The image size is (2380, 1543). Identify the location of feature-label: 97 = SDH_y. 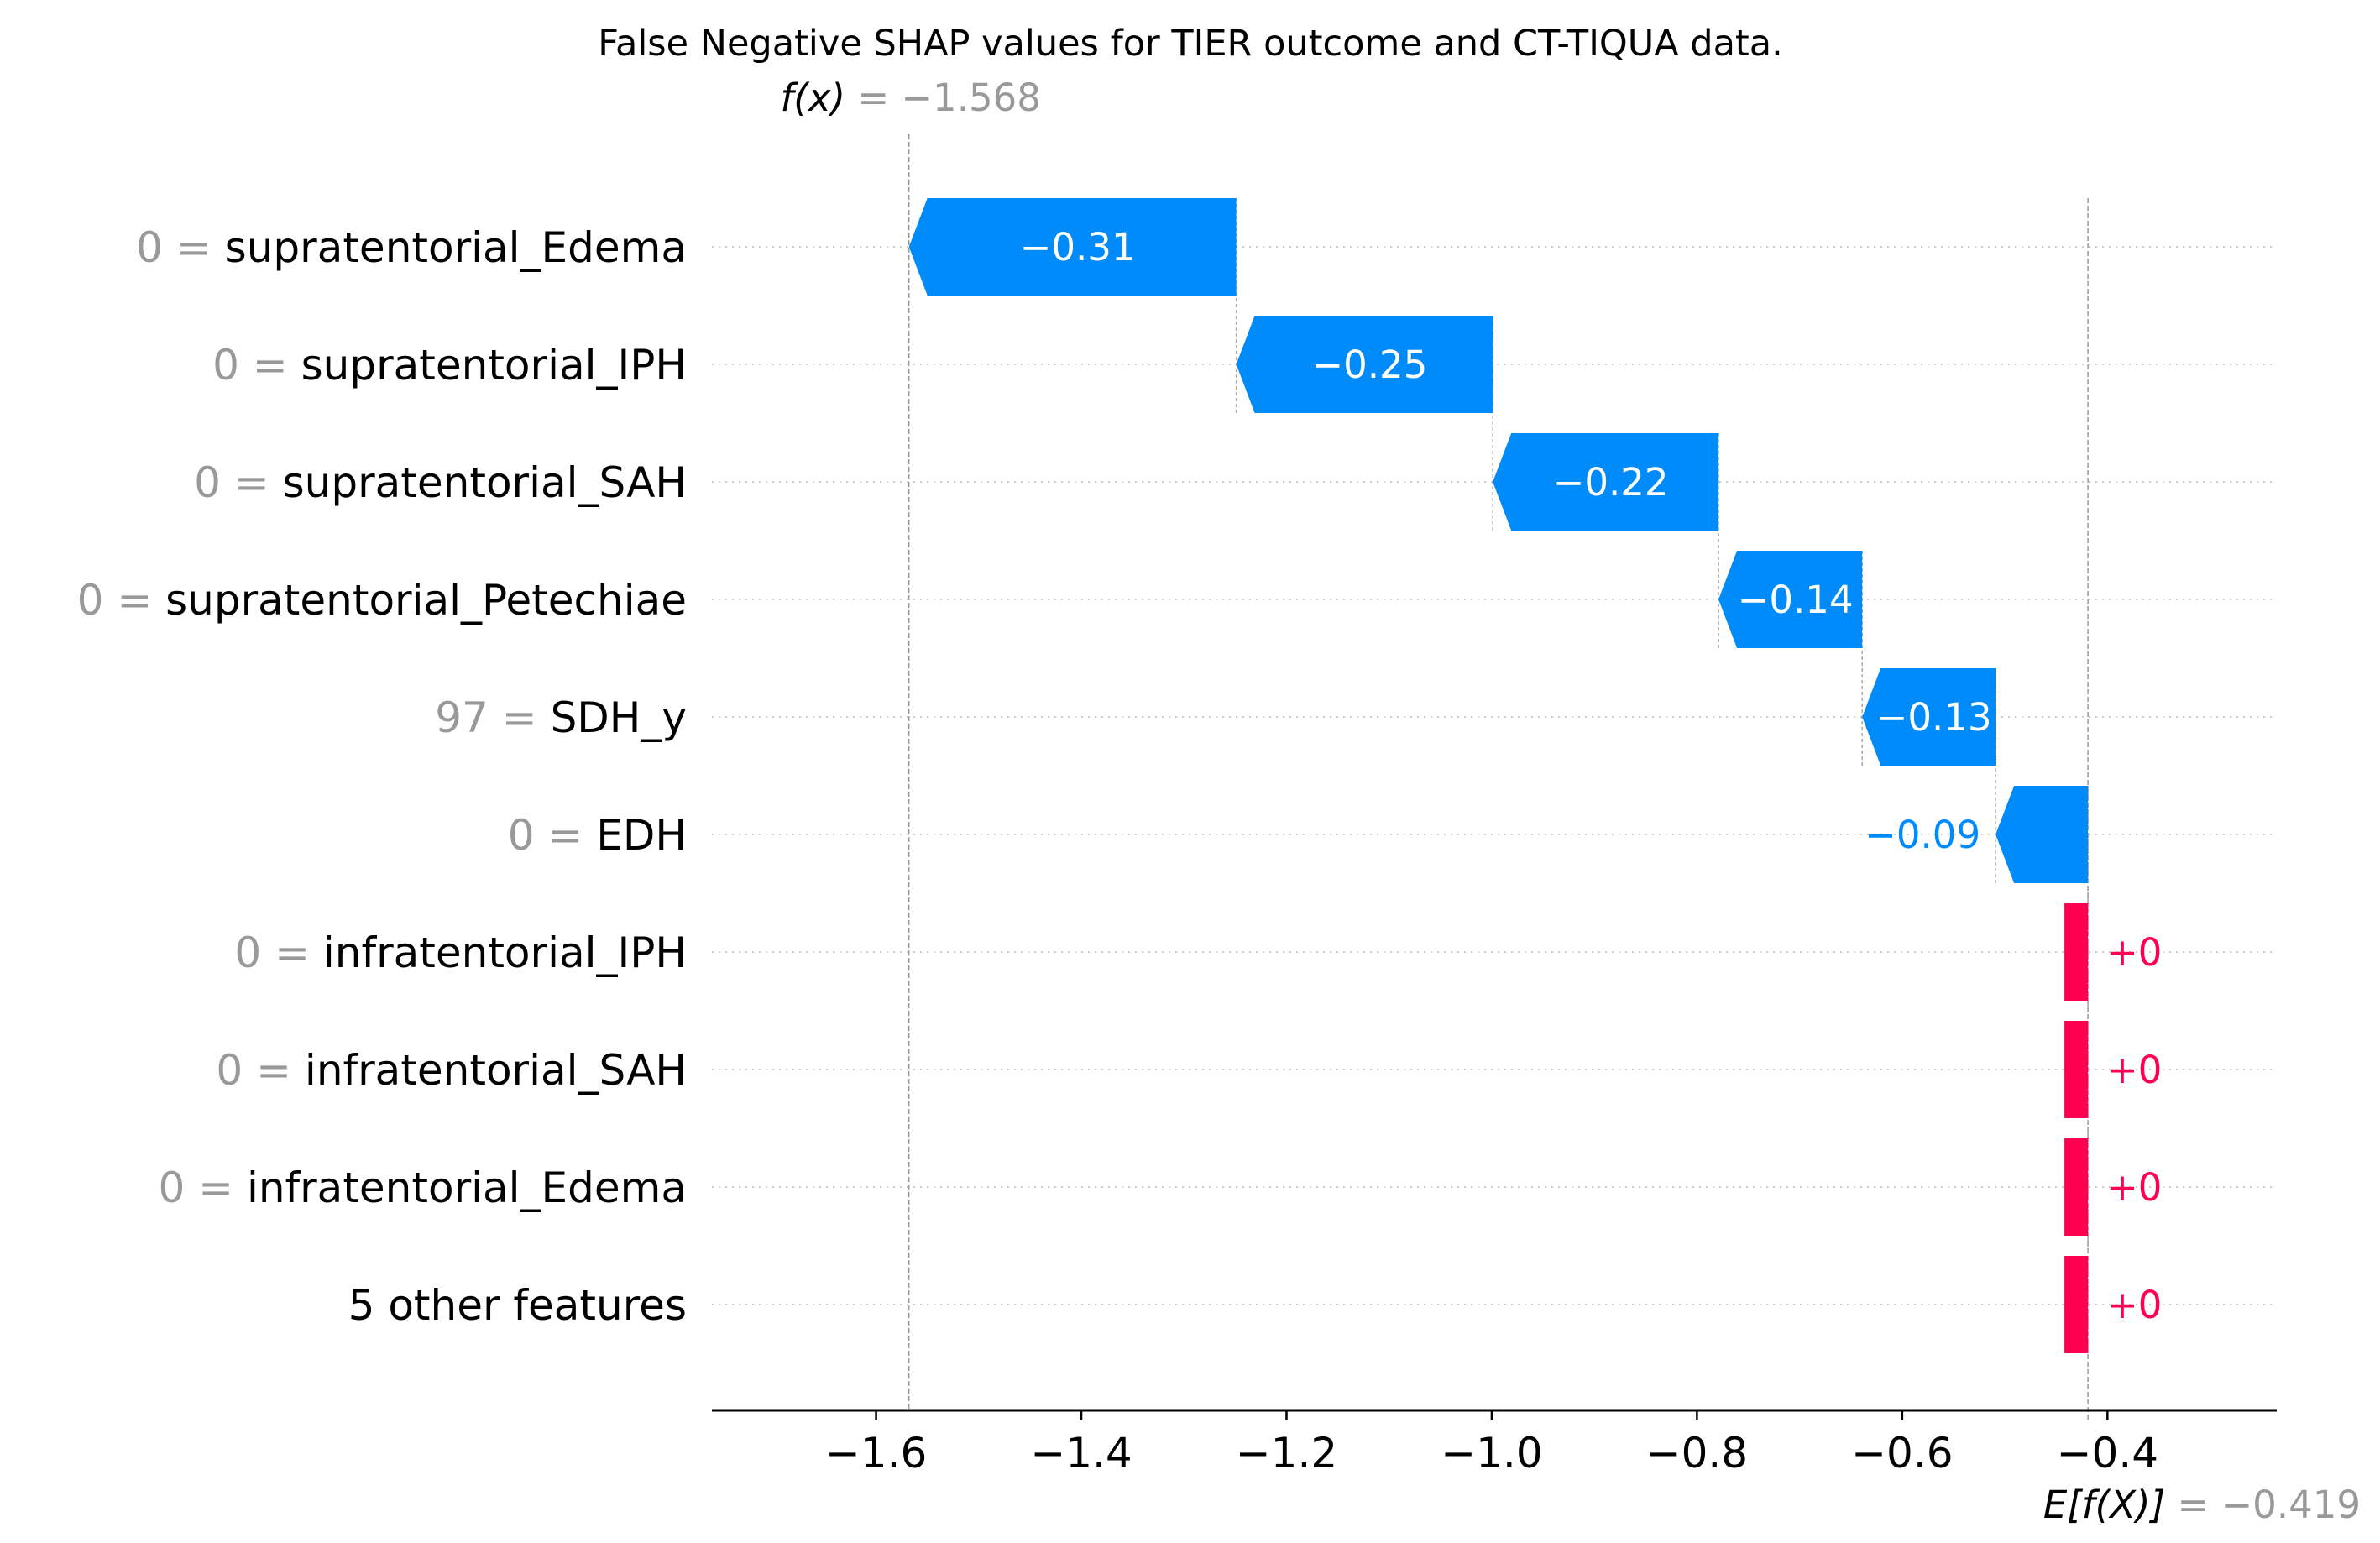
(561, 718).